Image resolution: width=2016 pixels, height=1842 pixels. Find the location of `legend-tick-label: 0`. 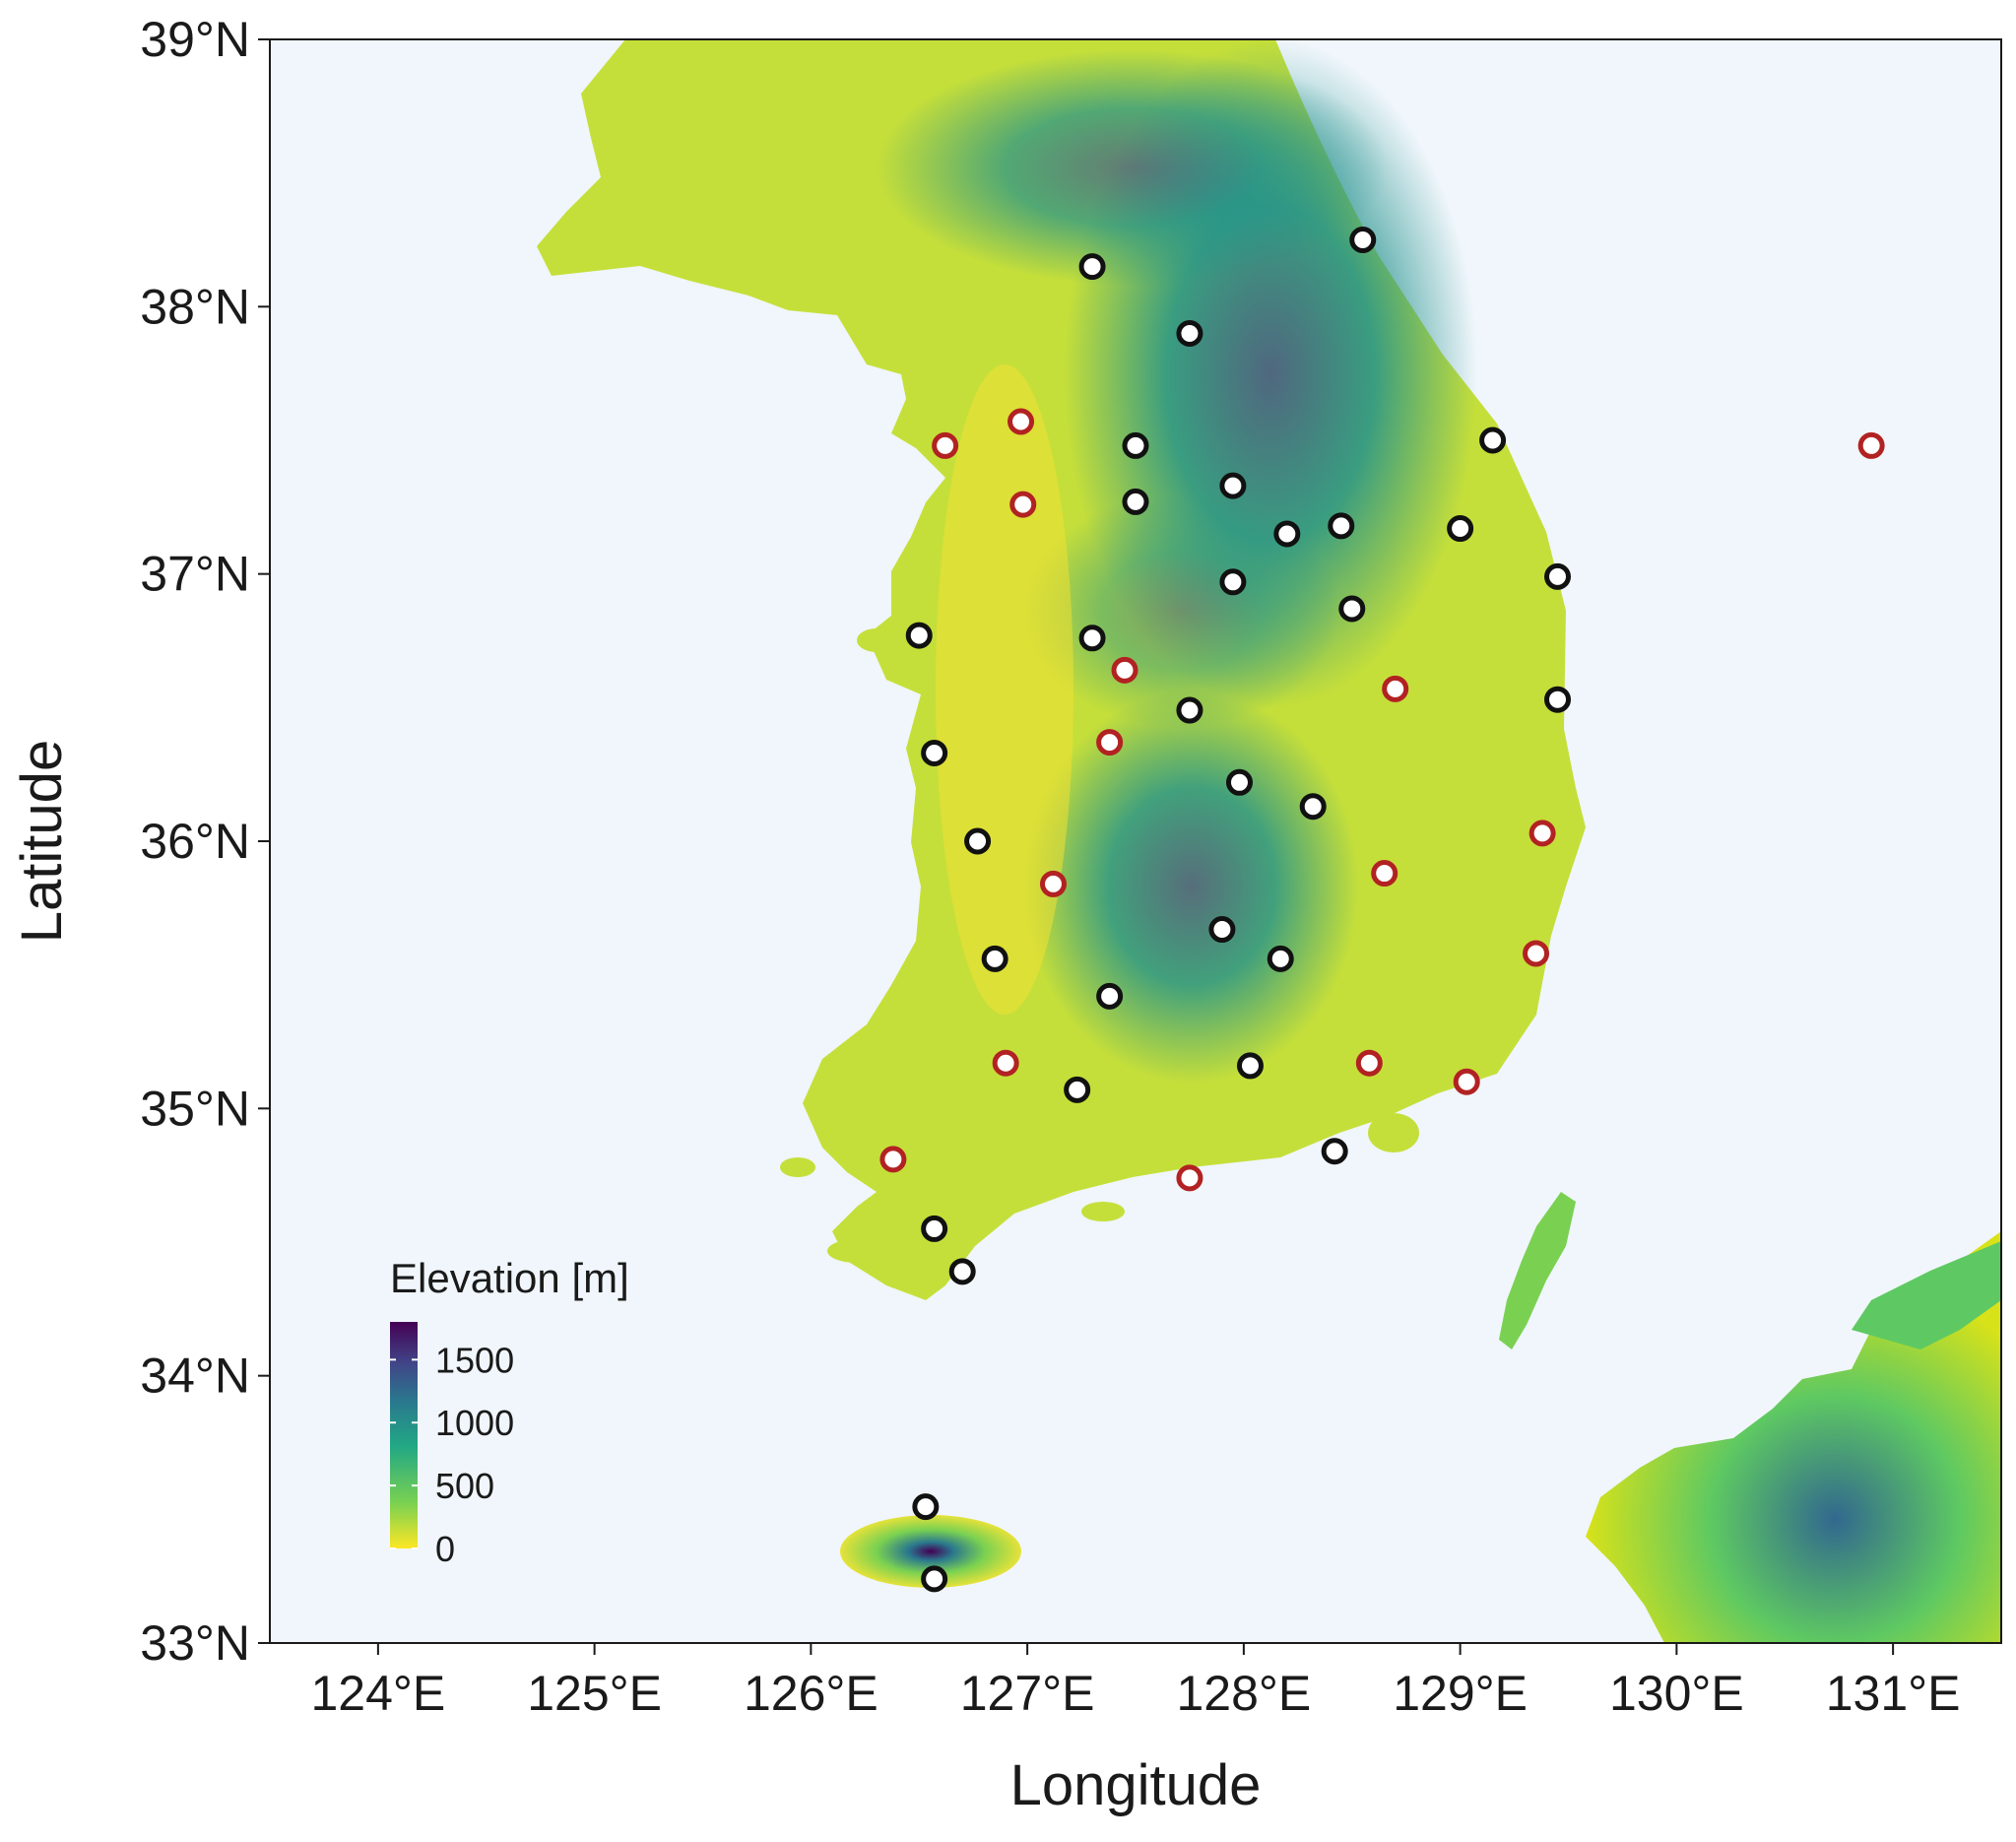

legend-tick-label: 0 is located at coordinates (445, 1549).